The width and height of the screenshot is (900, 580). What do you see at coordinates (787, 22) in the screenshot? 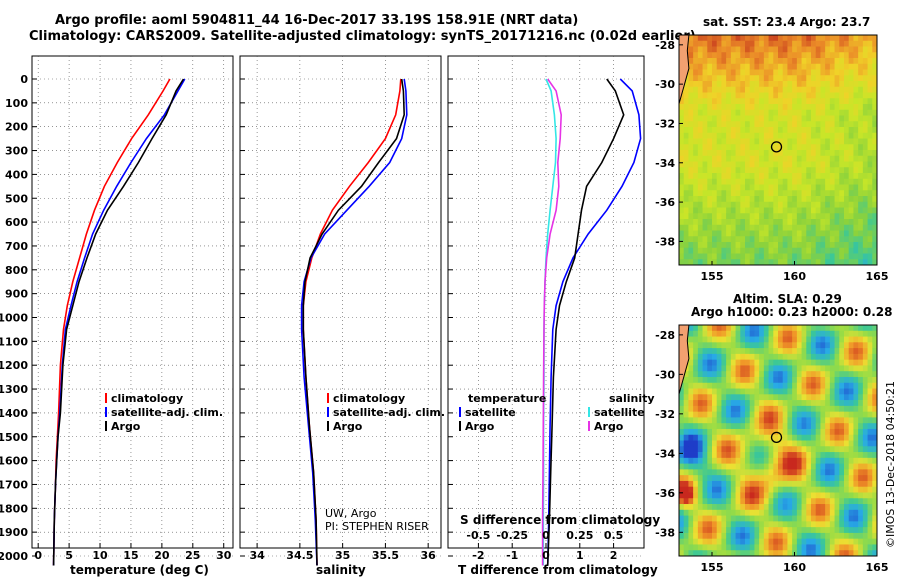
I see `sst-map-title: sat. SST: 23.4 Argo: 23.7` at bounding box center [787, 22].